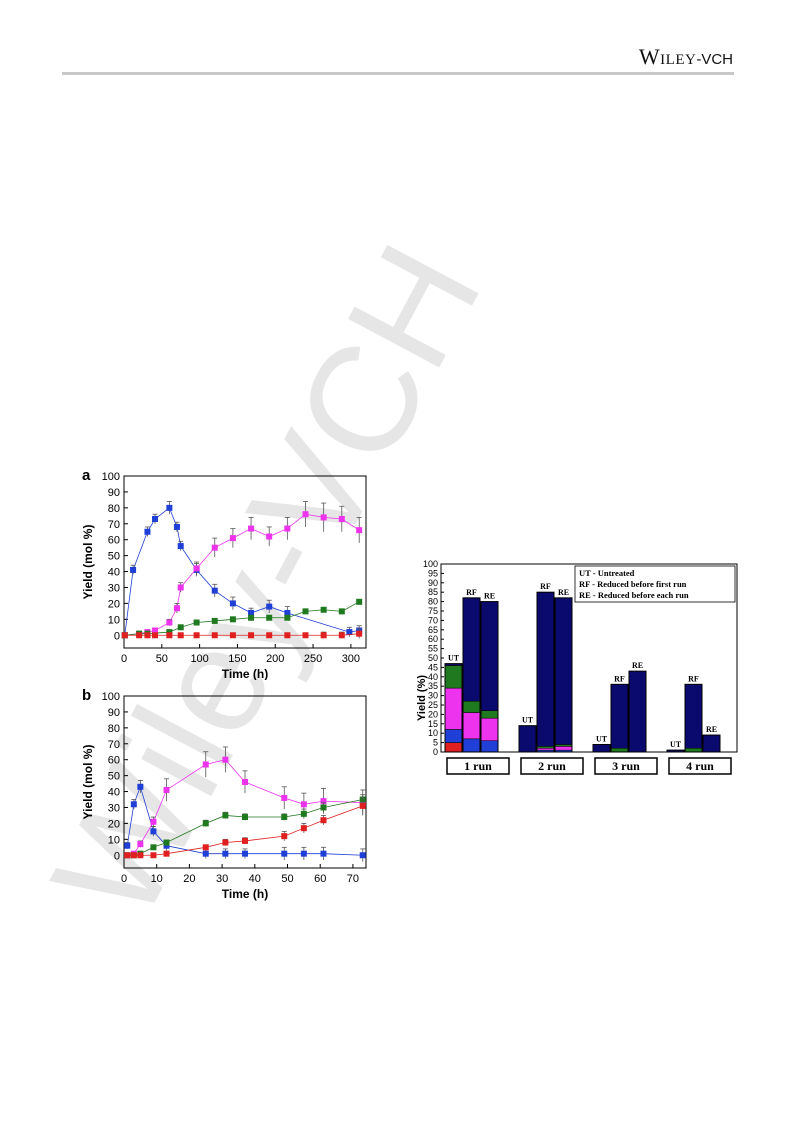 The image size is (793, 1121). I want to click on chart-c-group-box, so click(626, 766).